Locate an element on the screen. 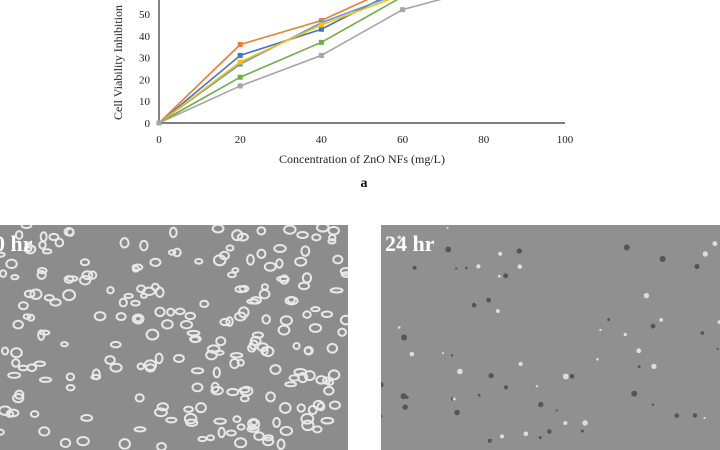 The image size is (720, 450). data-point-gray is located at coordinates (321, 55).